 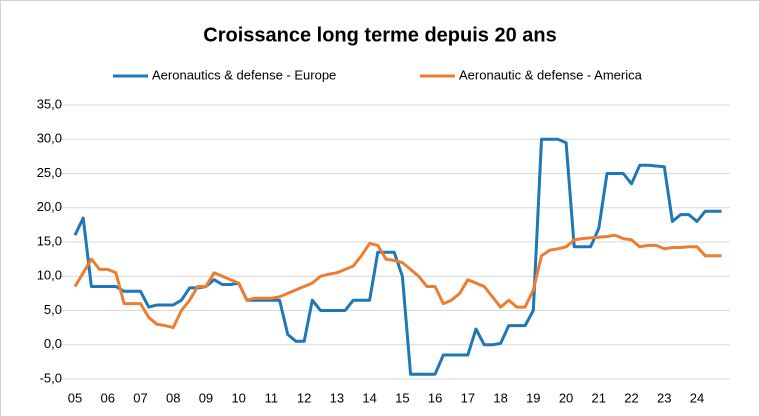 What do you see at coordinates (468, 397) in the screenshot?
I see `x-tick-label: 17` at bounding box center [468, 397].